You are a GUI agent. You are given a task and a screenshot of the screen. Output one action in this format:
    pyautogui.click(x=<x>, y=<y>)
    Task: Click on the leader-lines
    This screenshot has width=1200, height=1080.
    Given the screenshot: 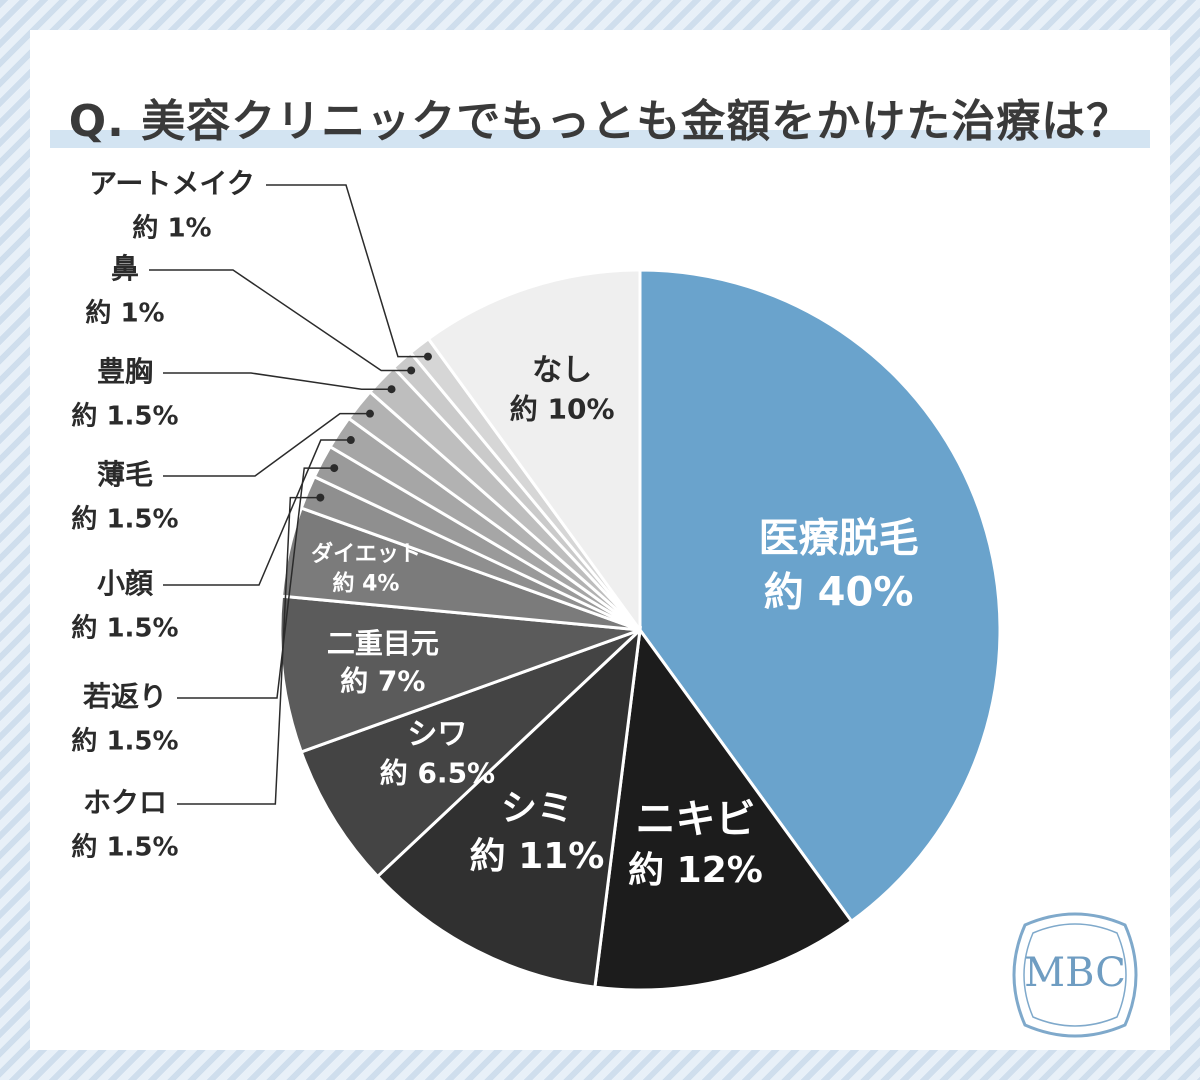 What is the action you would take?
    pyautogui.click(x=290, y=494)
    